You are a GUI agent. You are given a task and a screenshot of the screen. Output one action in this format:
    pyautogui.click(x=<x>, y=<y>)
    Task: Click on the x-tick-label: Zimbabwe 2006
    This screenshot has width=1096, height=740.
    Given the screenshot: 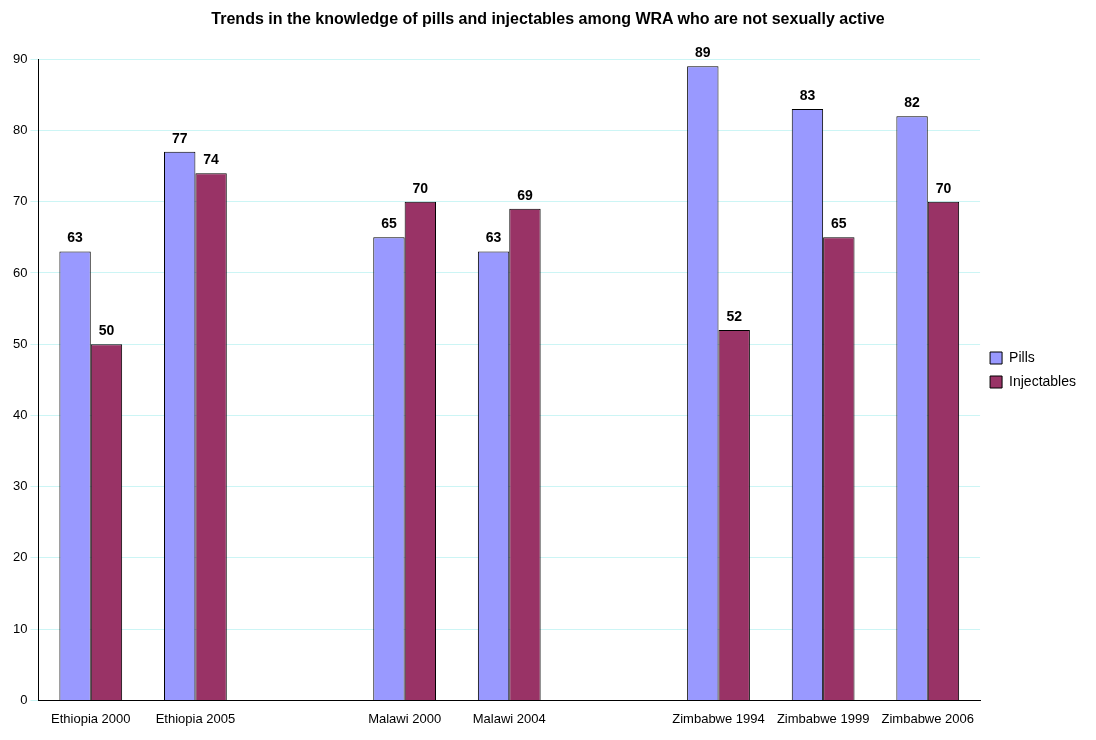 What is the action you would take?
    pyautogui.click(x=928, y=718)
    